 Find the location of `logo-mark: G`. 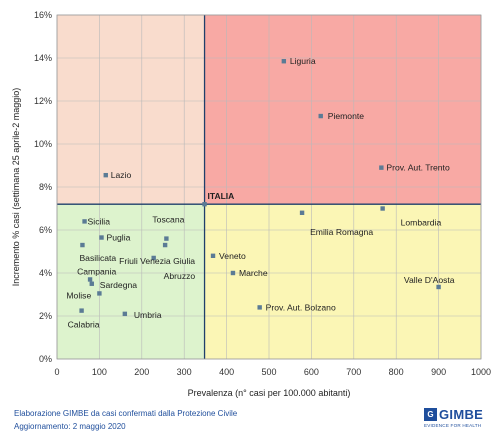

logo-mark: G is located at coordinates (430, 414).